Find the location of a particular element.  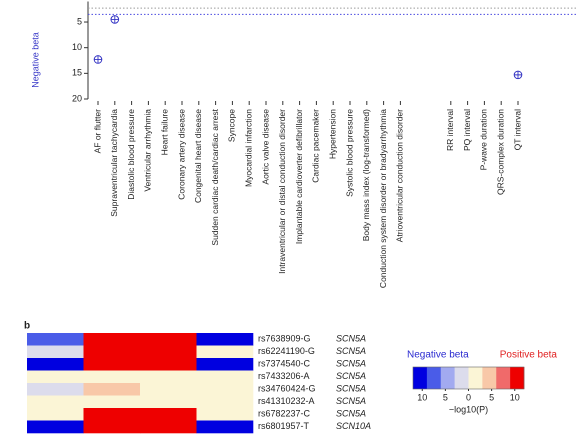

x-tick-label: Systolic blood pressure is located at coordinates (349, 153).